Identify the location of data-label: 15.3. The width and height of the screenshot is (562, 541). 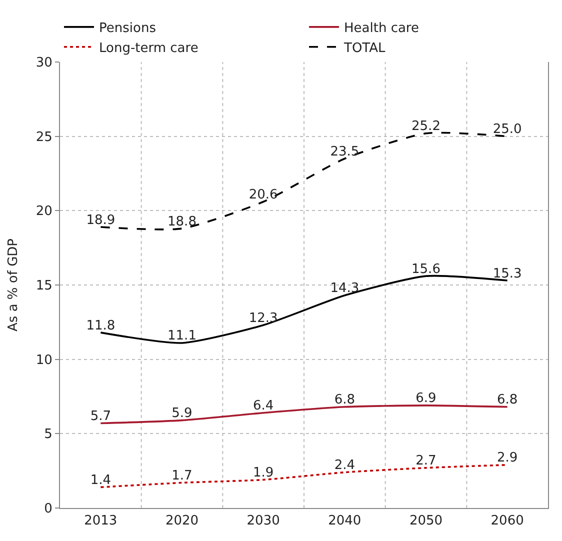
(507, 274).